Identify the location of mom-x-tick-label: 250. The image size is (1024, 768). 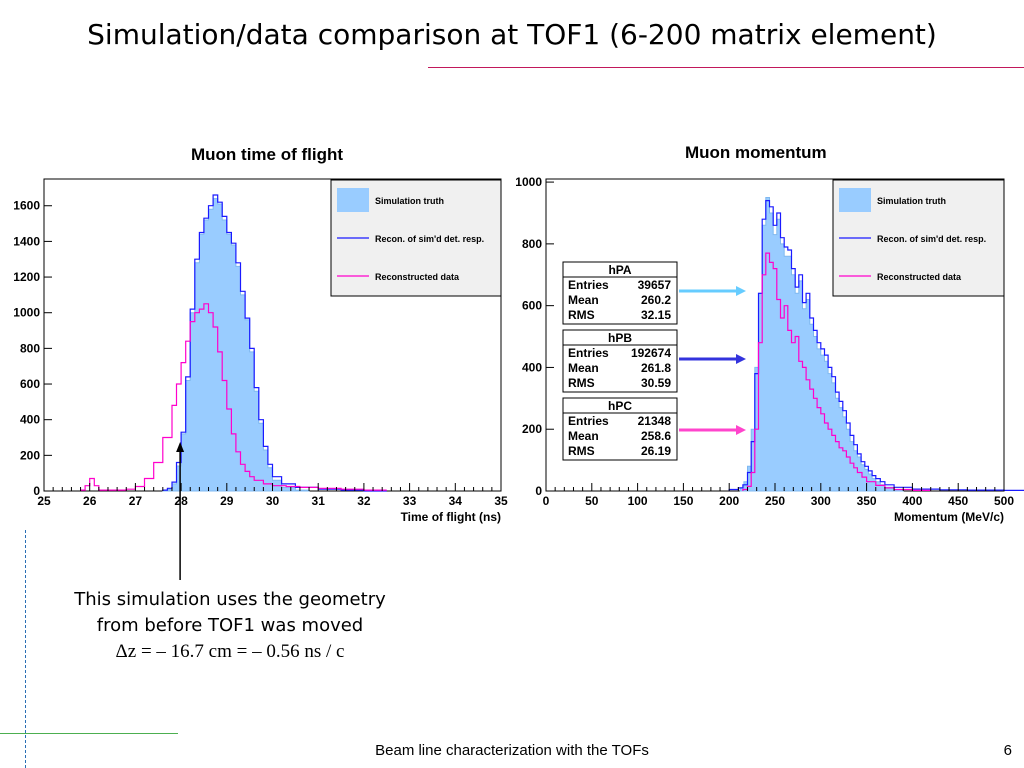
(775, 501).